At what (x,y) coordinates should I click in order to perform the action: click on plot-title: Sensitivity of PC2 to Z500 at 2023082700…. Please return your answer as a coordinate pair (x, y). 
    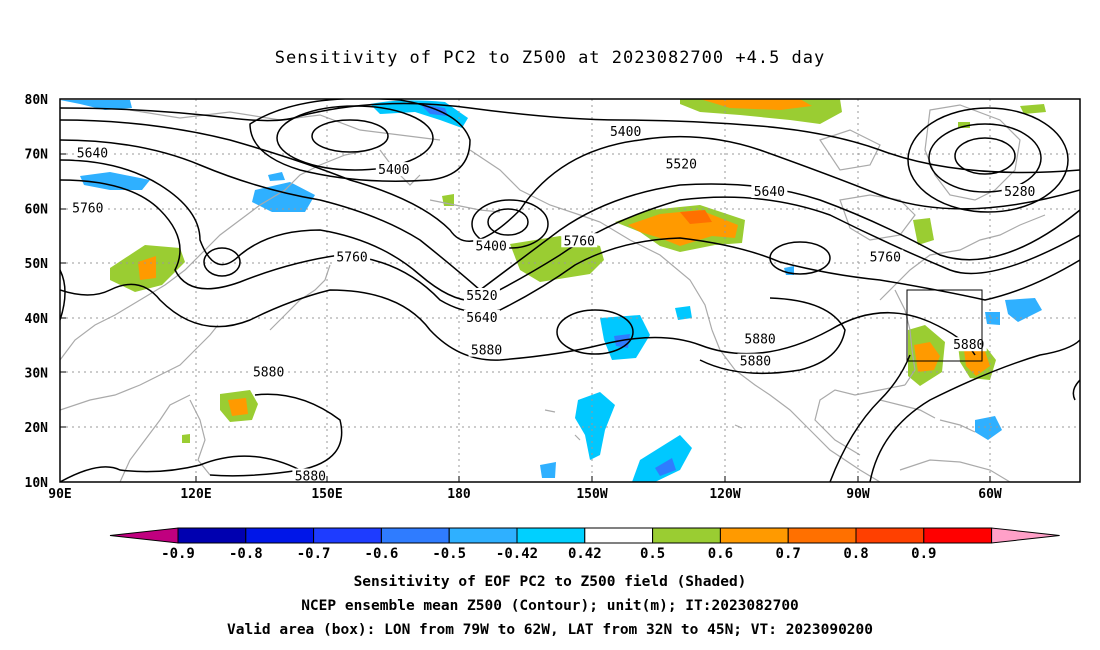
    Looking at the image, I should click on (550, 58).